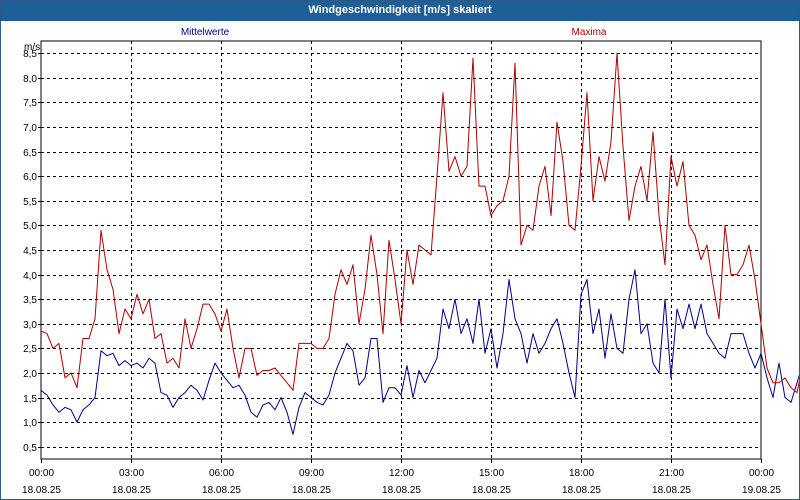 This screenshot has height=500, width=800. I want to click on legend: Mittelwerte Maxima, so click(394, 32).